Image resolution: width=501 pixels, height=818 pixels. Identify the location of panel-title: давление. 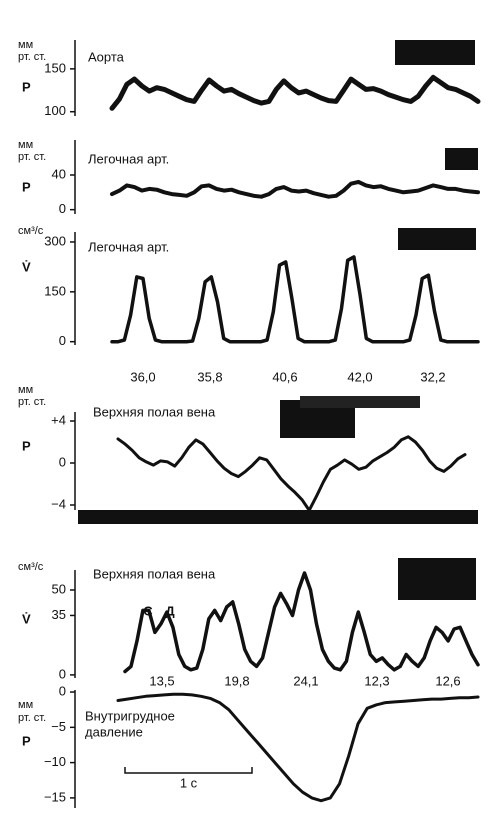
(114, 731).